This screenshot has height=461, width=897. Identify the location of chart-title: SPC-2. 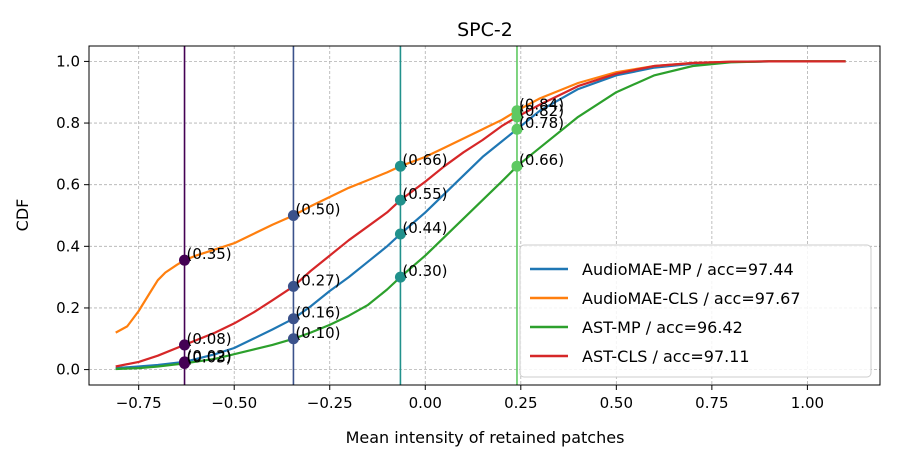
(485, 30).